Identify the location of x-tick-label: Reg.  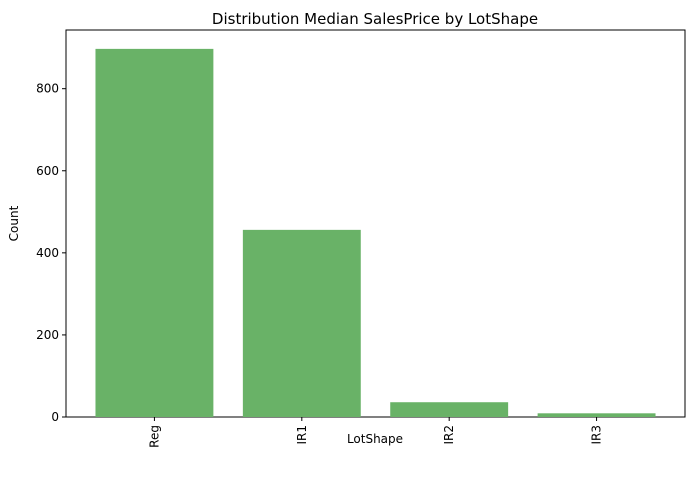
(154, 436).